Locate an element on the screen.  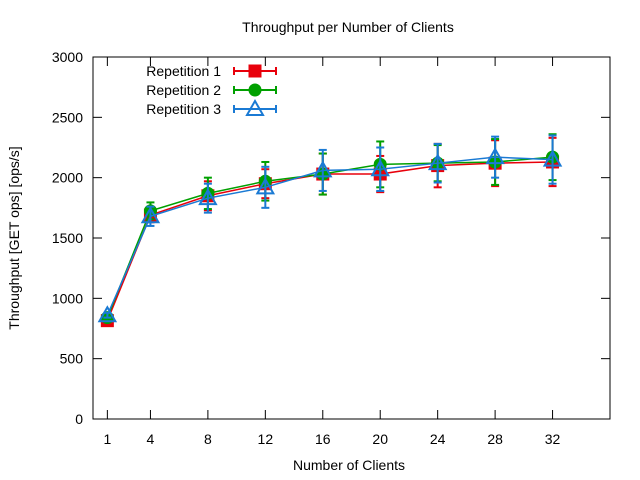
x-tick-label: 8 is located at coordinates (208, 439).